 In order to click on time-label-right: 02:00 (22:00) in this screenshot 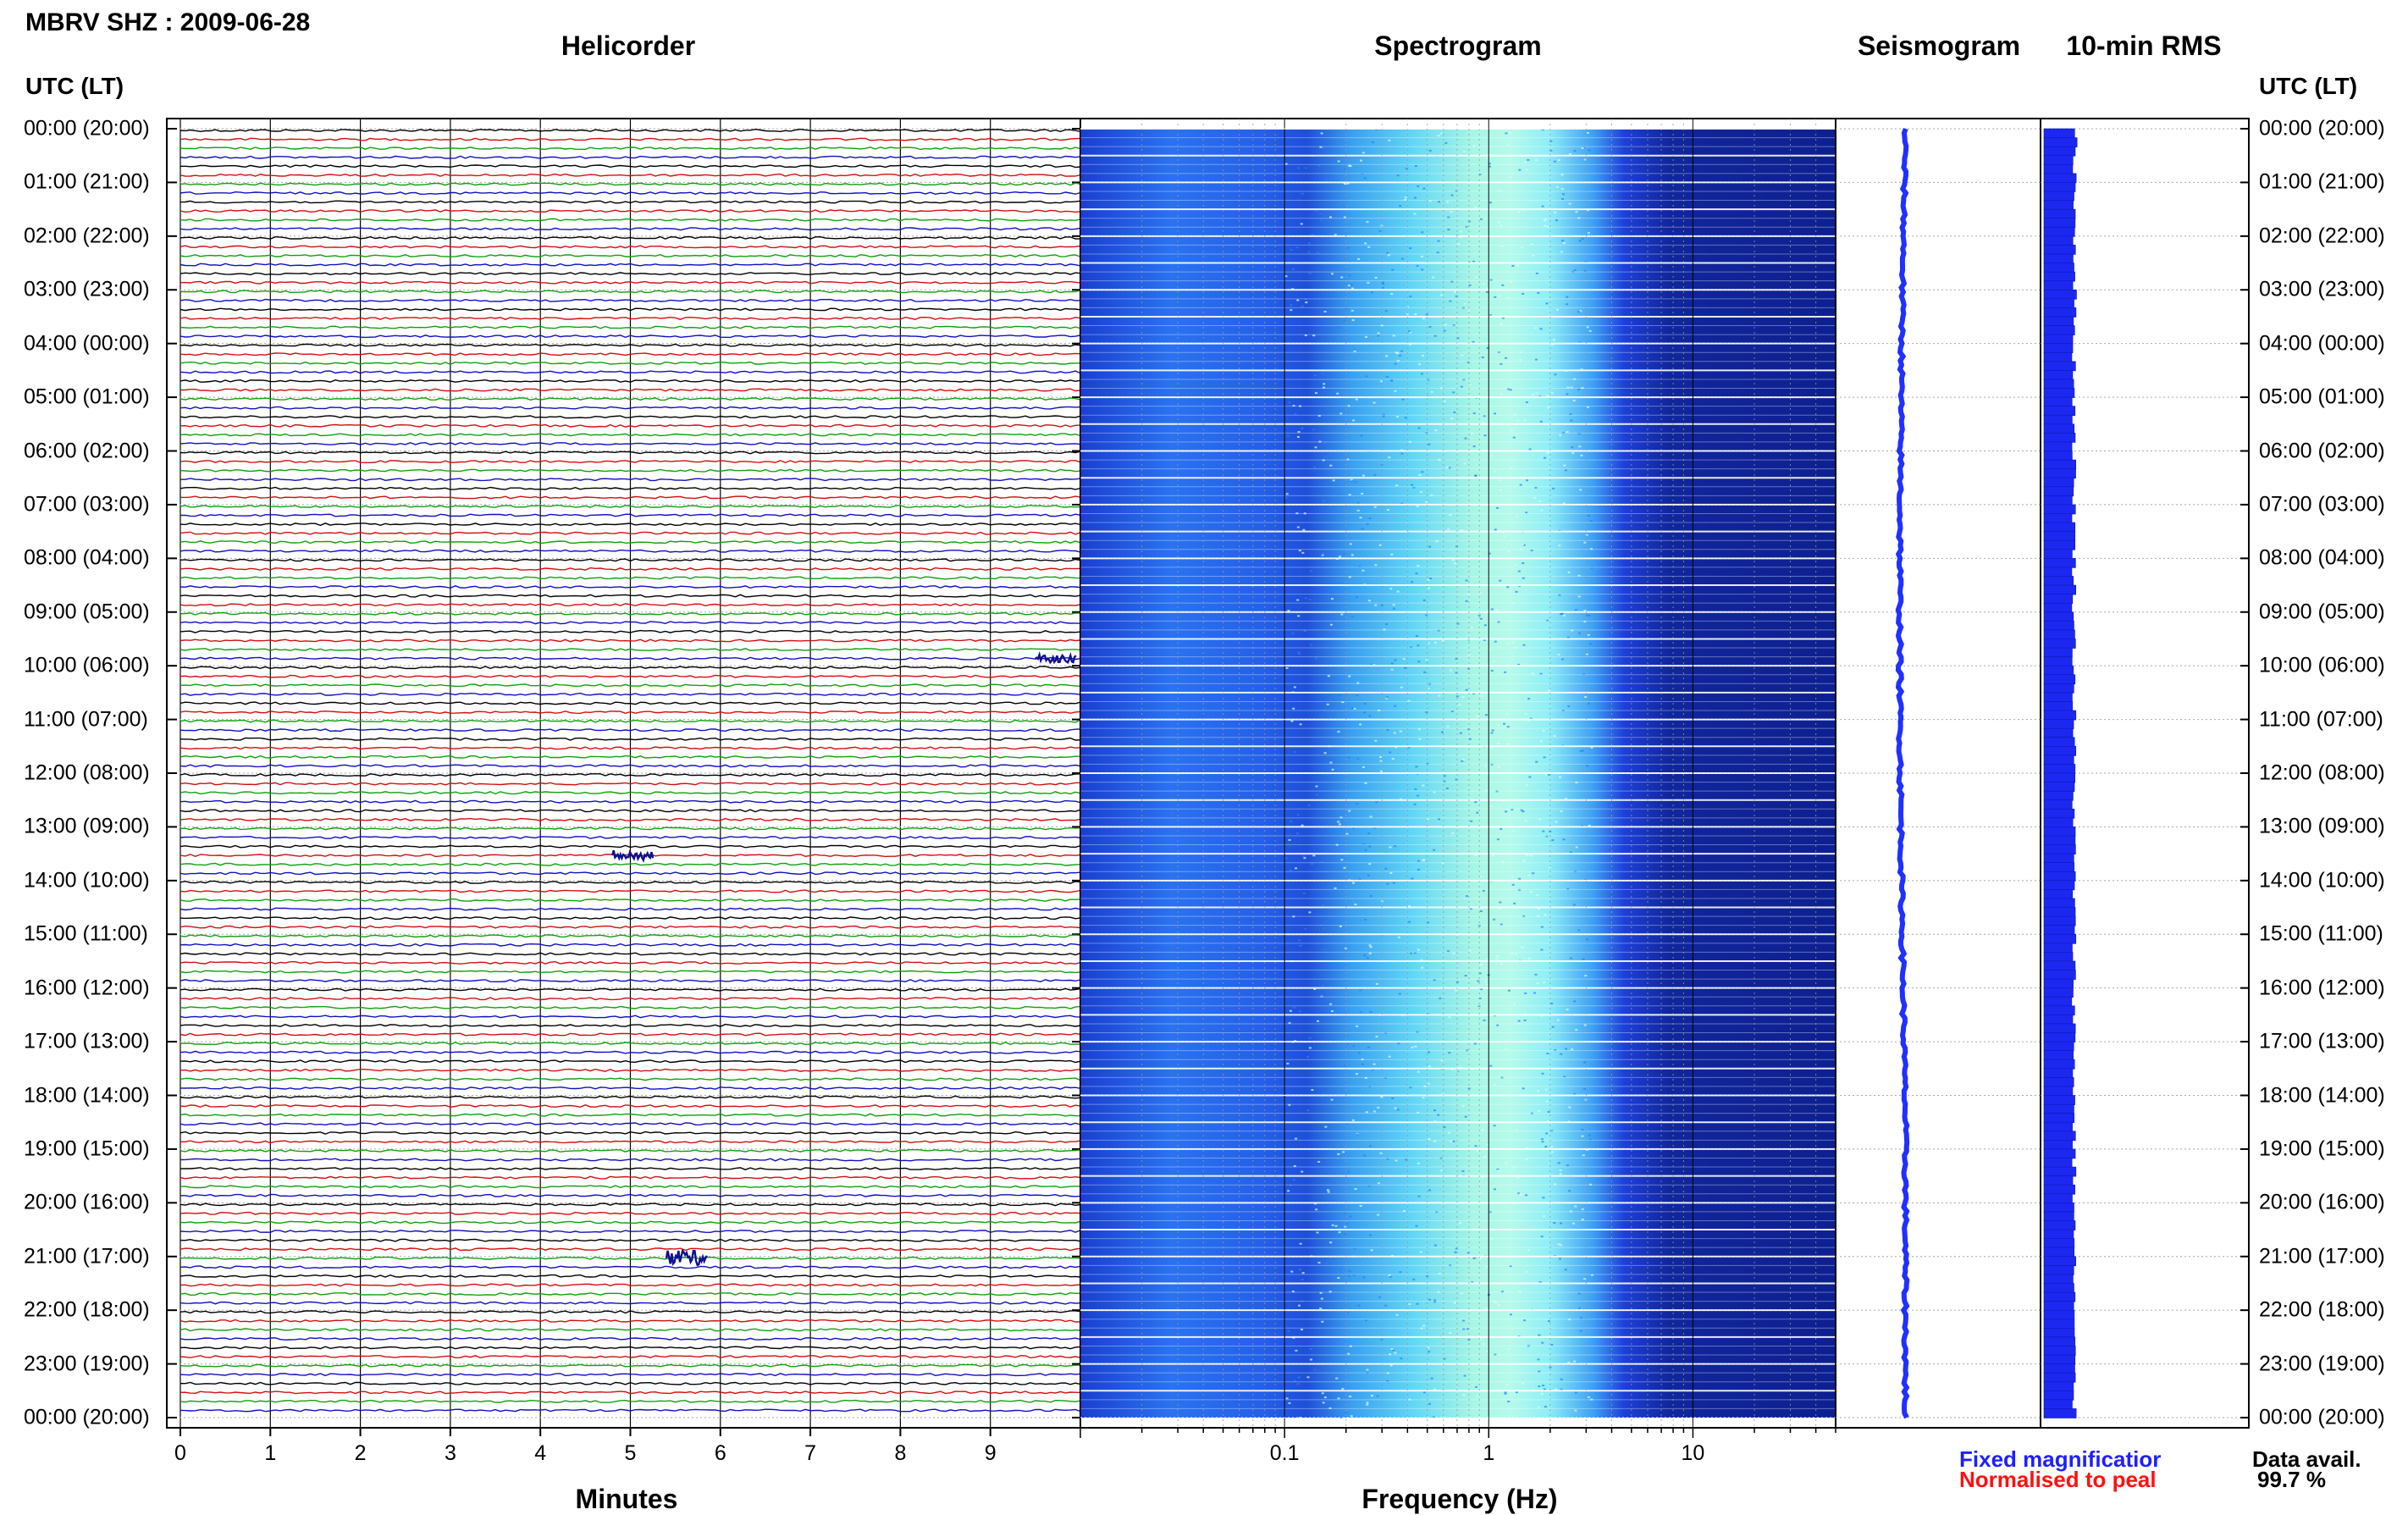, I will do `click(2322, 236)`.